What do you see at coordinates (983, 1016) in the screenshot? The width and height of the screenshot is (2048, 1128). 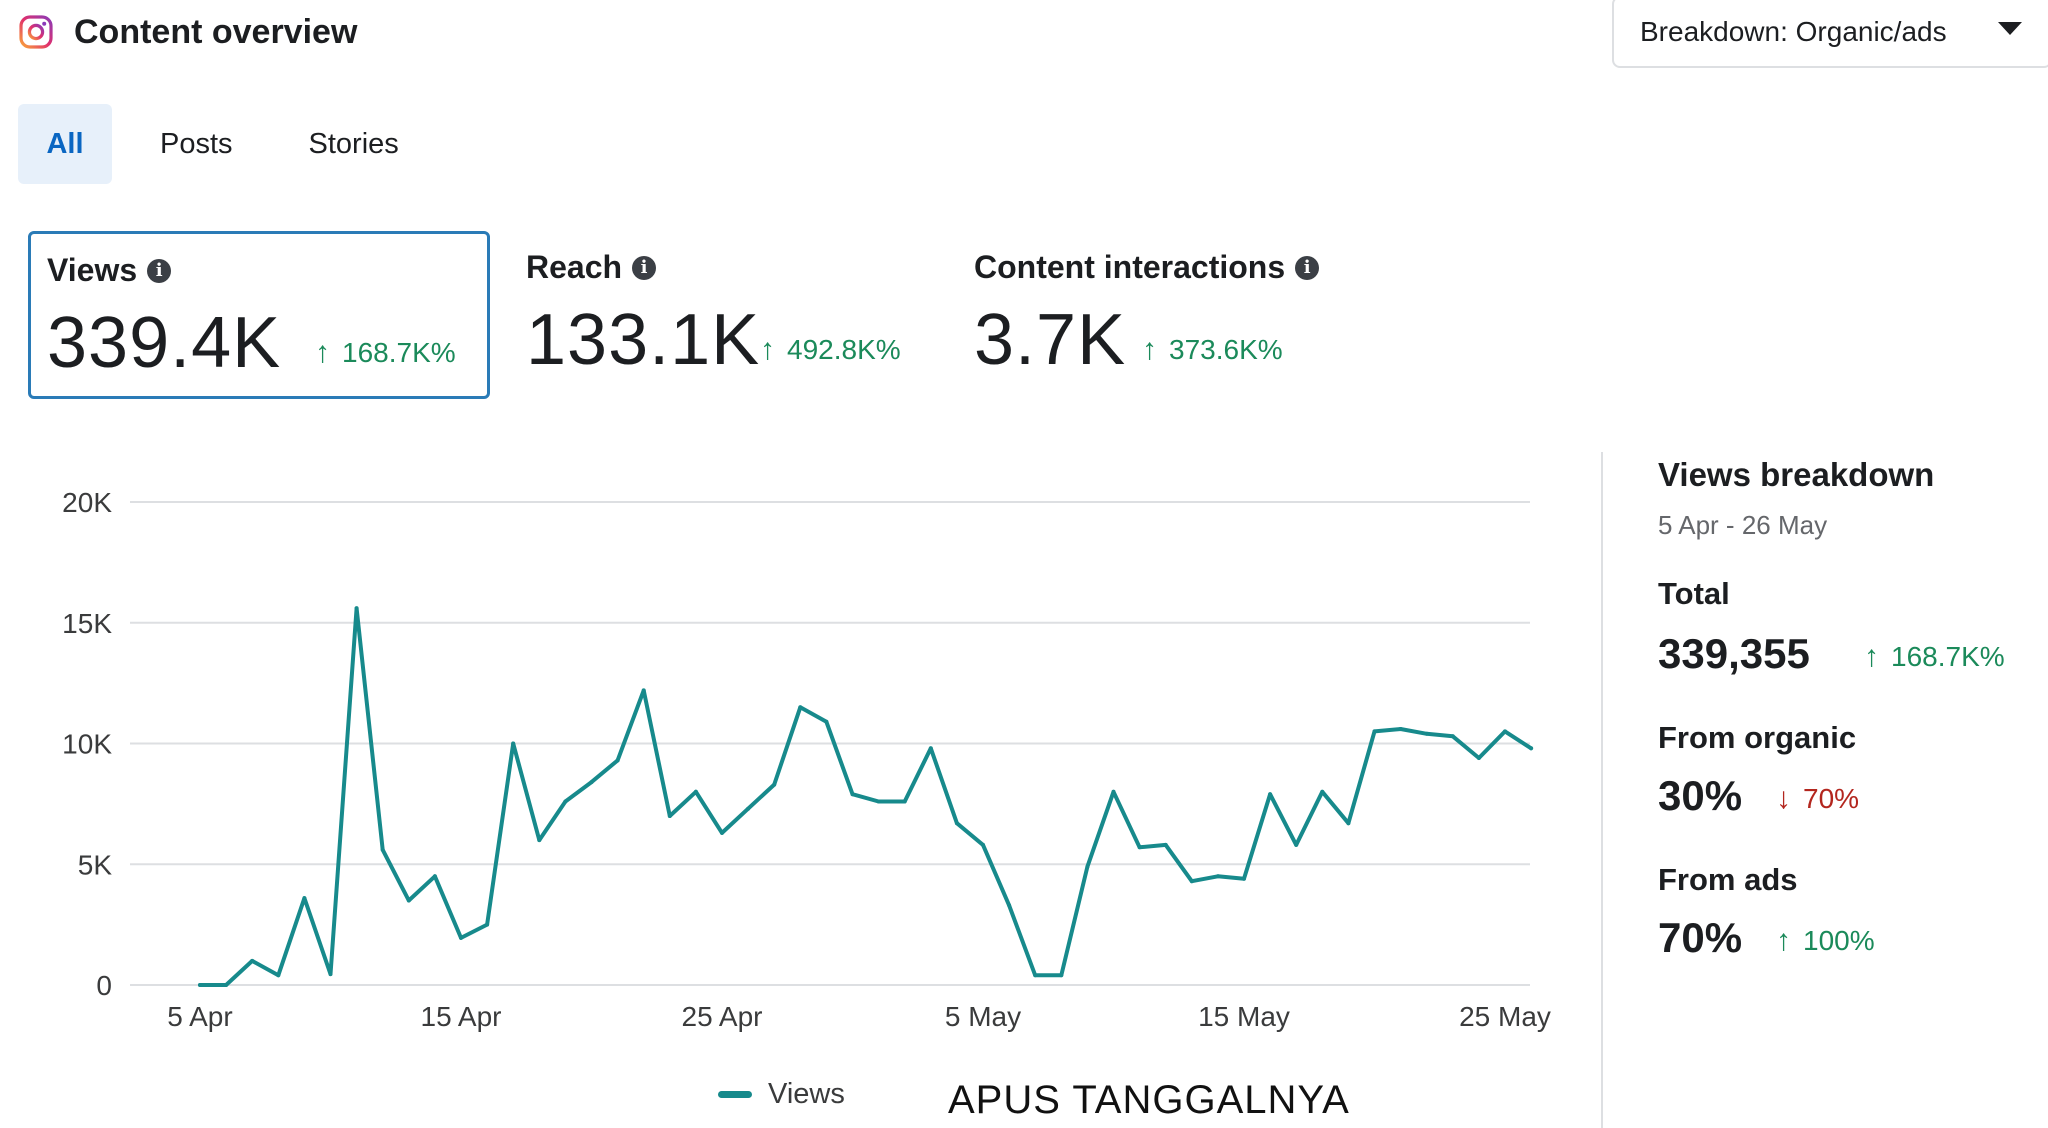 I see `x-tick-label: 5 May` at bounding box center [983, 1016].